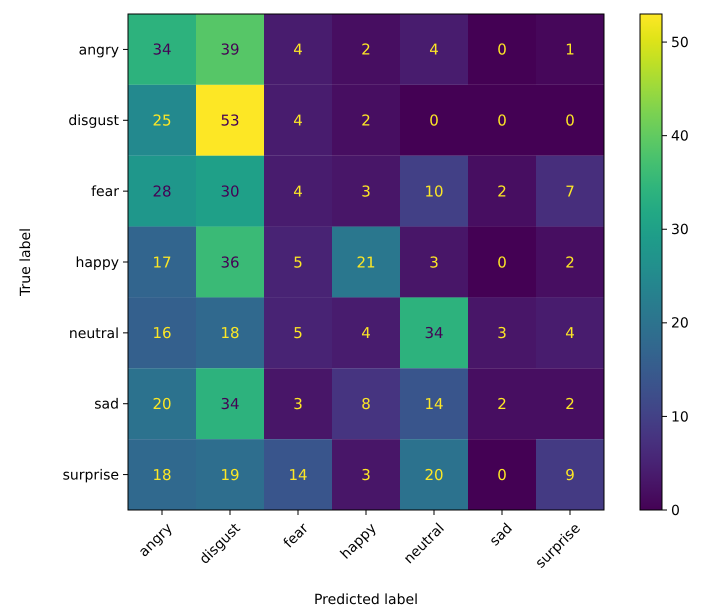  I want to click on color-bar-label: 0, so click(675, 510).